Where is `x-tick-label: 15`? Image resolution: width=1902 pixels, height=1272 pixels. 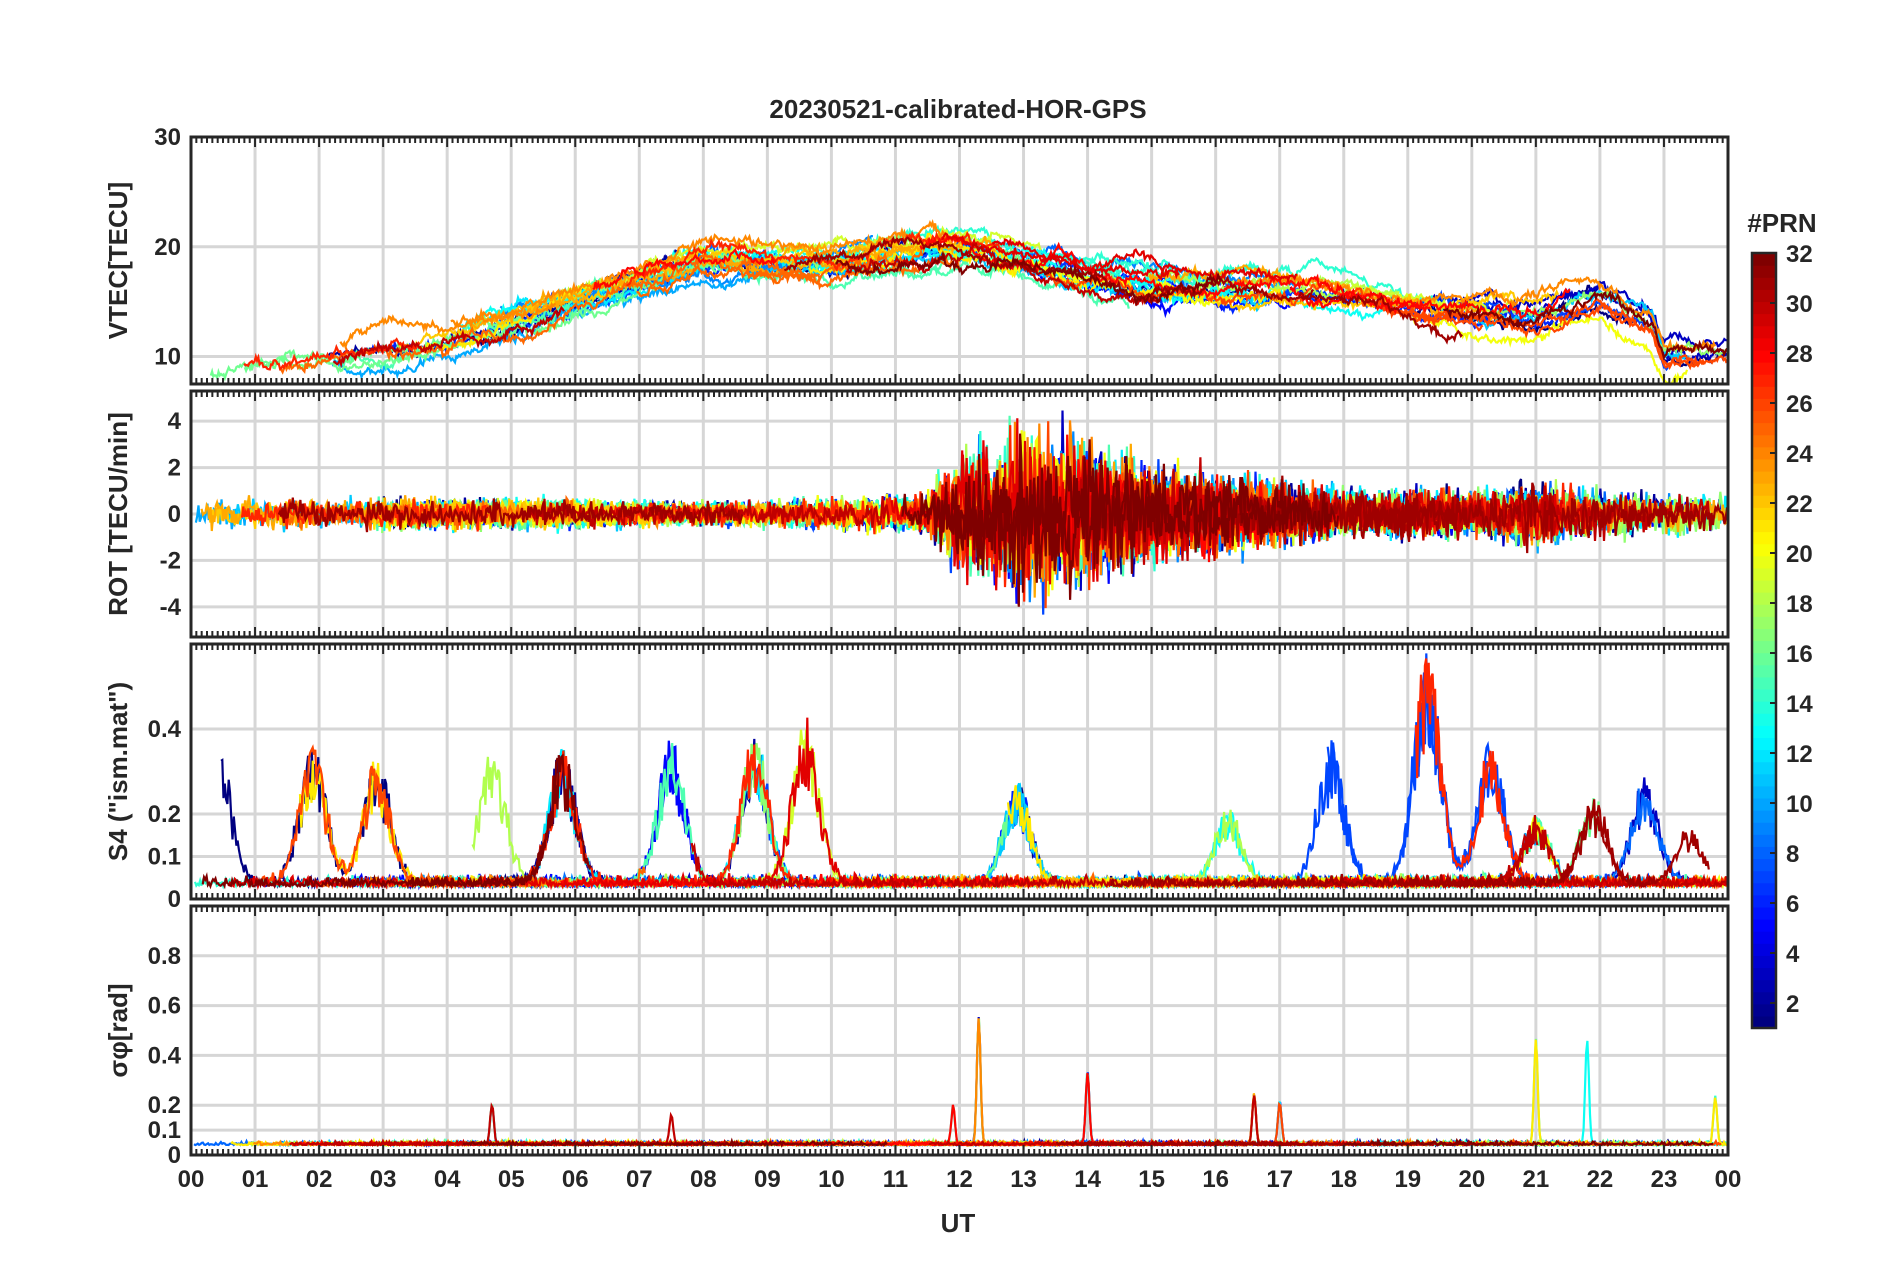 x-tick-label: 15 is located at coordinates (1151, 1179).